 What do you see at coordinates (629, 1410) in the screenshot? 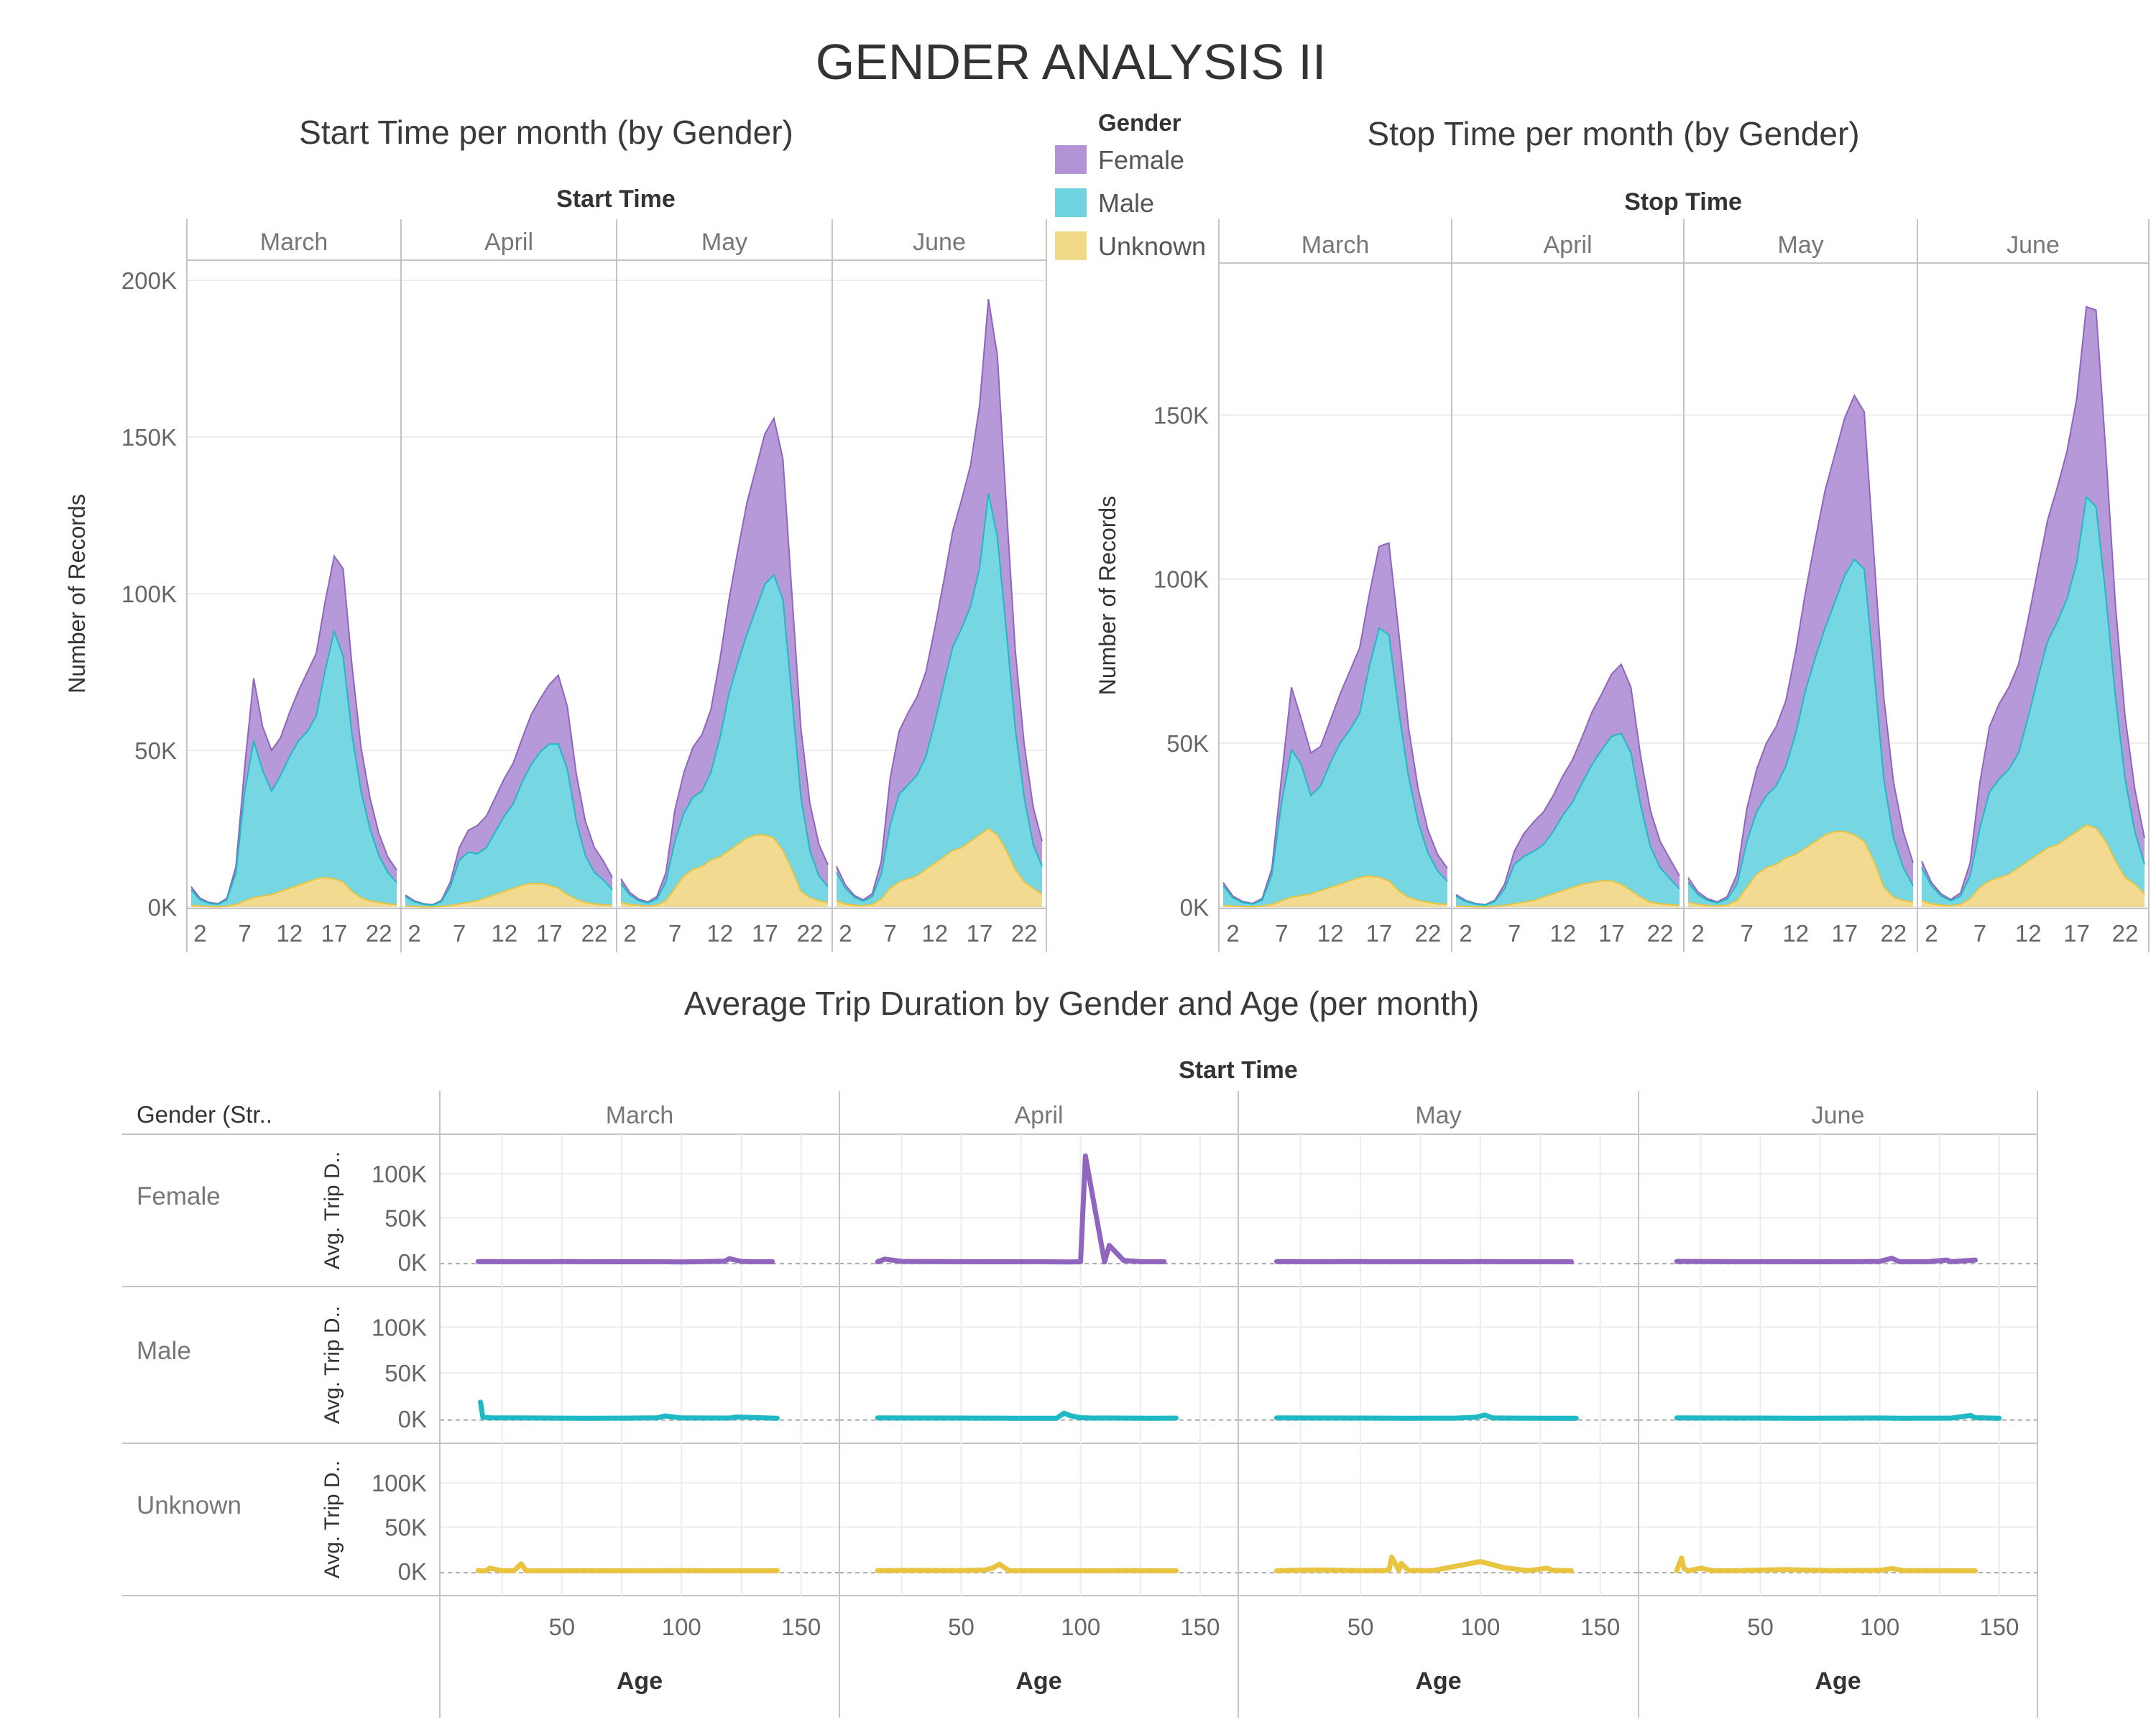
I see `male-duration-line` at bounding box center [629, 1410].